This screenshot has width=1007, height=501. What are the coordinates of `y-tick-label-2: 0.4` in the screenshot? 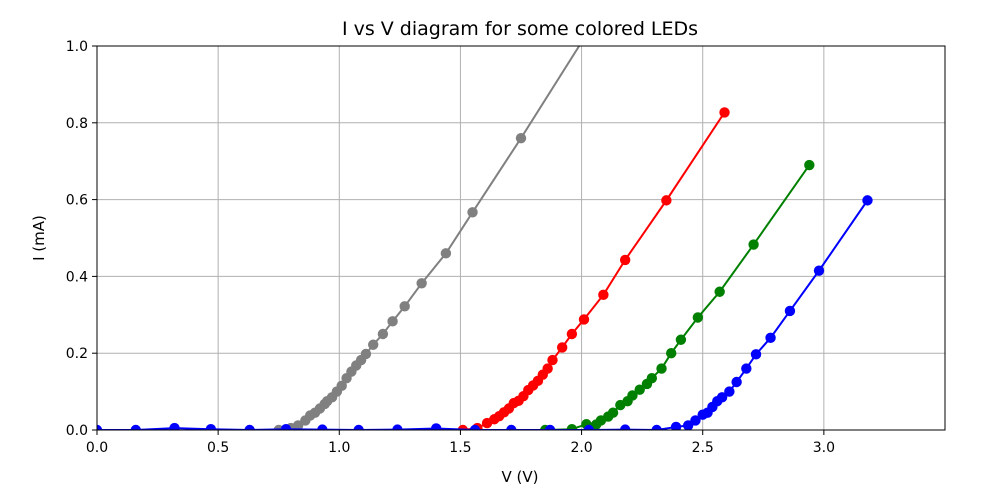 It's located at (77, 277).